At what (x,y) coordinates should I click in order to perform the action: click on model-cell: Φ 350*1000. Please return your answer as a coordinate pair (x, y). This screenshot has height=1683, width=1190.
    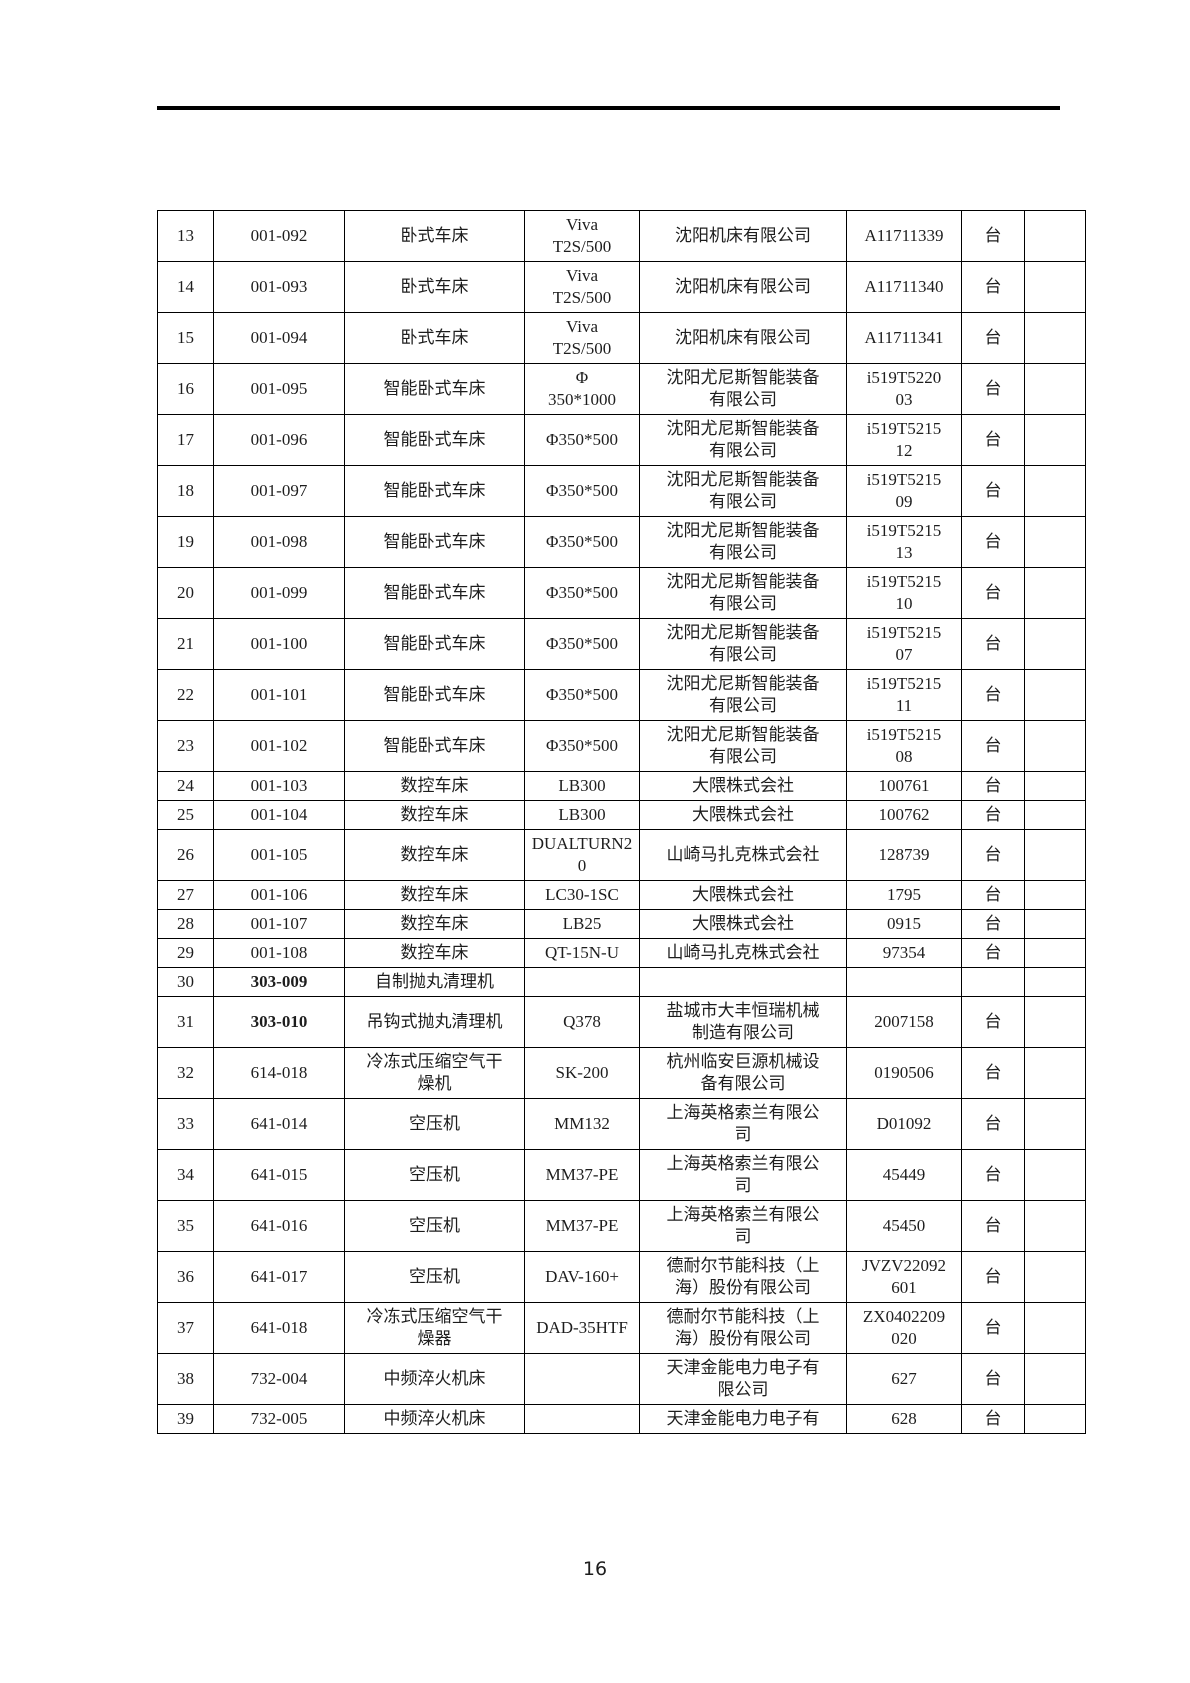
    Looking at the image, I should click on (582, 389).